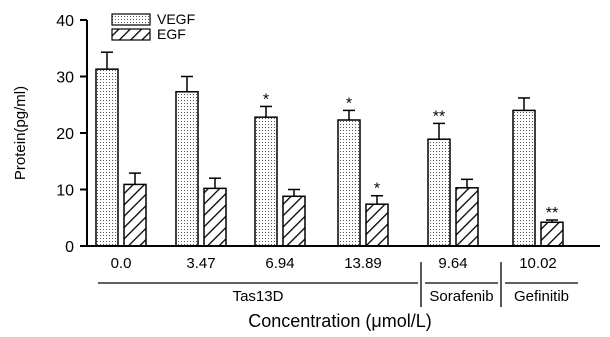 The height and width of the screenshot is (337, 610). Describe the element at coordinates (200, 263) in the screenshot. I see `category-label: 3.47` at that location.